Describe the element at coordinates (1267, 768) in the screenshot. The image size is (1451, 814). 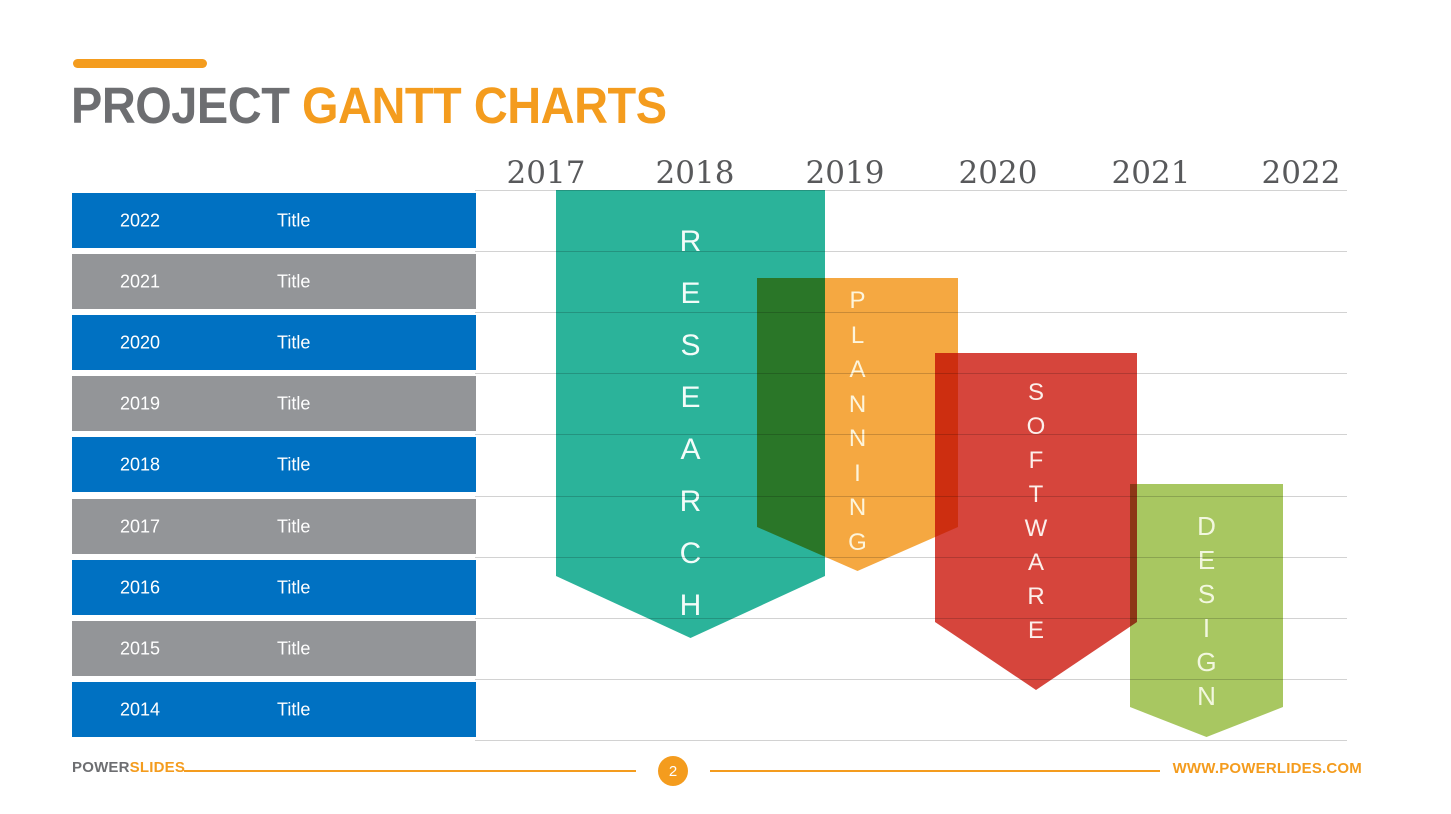
I see `website-text: WWW.POWERLIDES.COM` at that location.